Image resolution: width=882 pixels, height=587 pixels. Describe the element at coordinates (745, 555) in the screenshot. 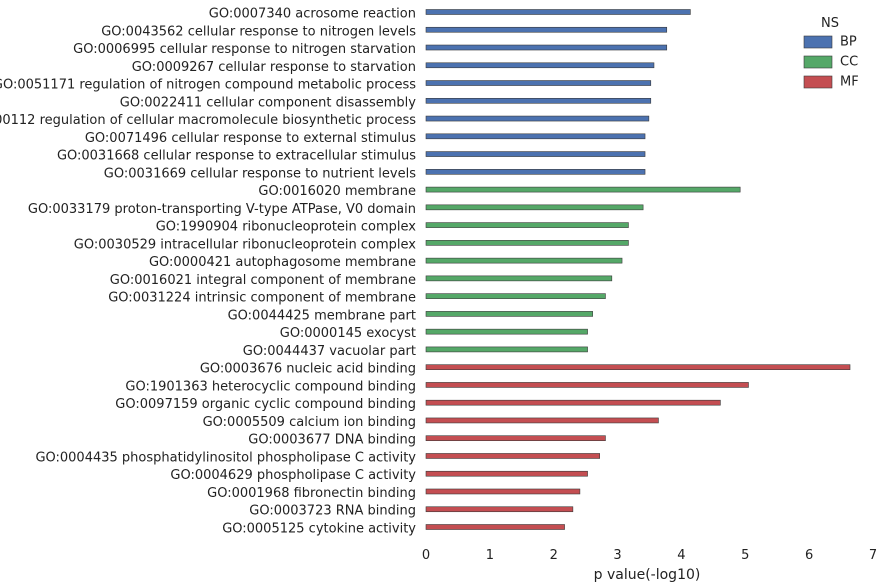

I see `x-tick-label: 5` at that location.